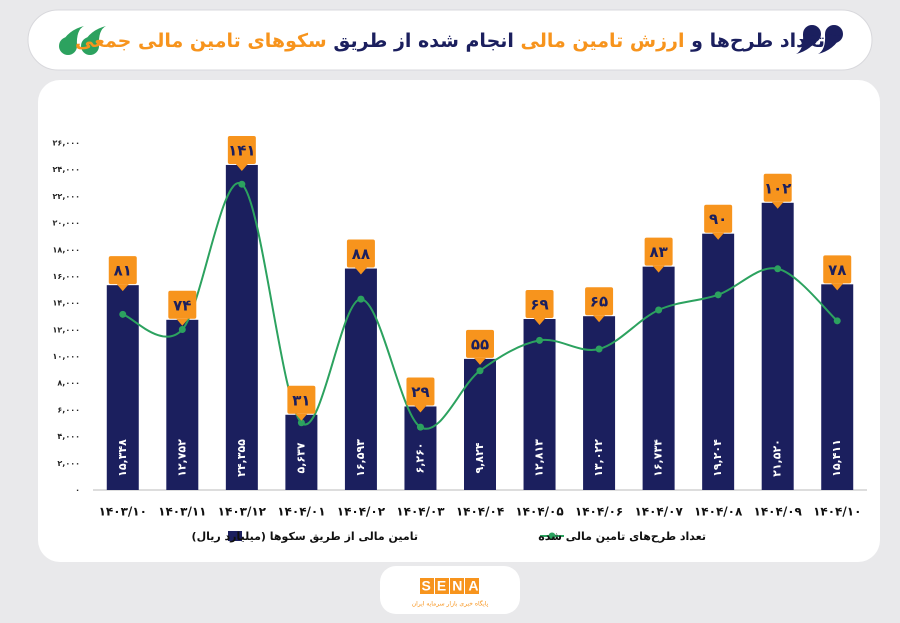 This screenshot has height=623, width=900. What do you see at coordinates (82, 40) in the screenshot?
I see `quote-left` at bounding box center [82, 40].